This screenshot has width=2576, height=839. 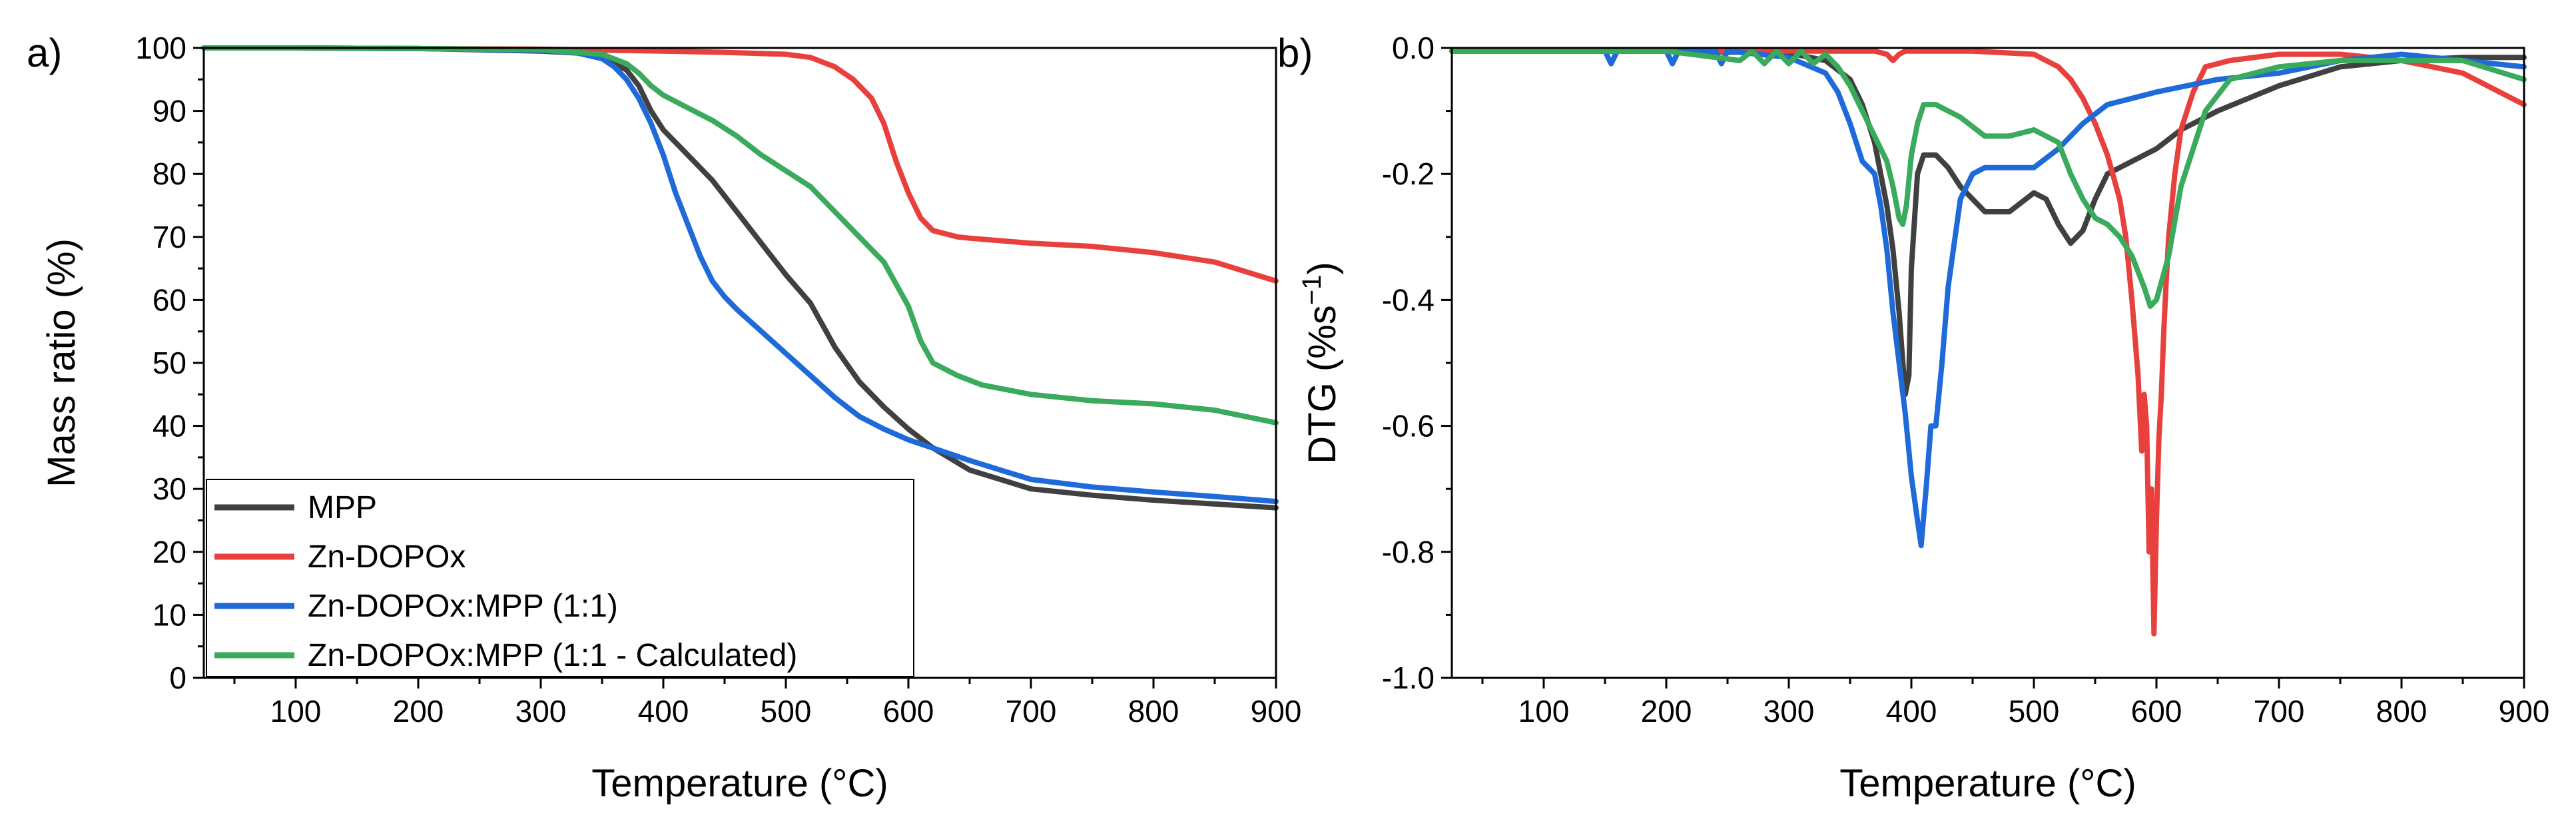 I want to click on legend-label-zn-dopox-mpp-calculated: Zn-DOPOx:MPP (1:1 - Calculated), so click(x=552, y=655).